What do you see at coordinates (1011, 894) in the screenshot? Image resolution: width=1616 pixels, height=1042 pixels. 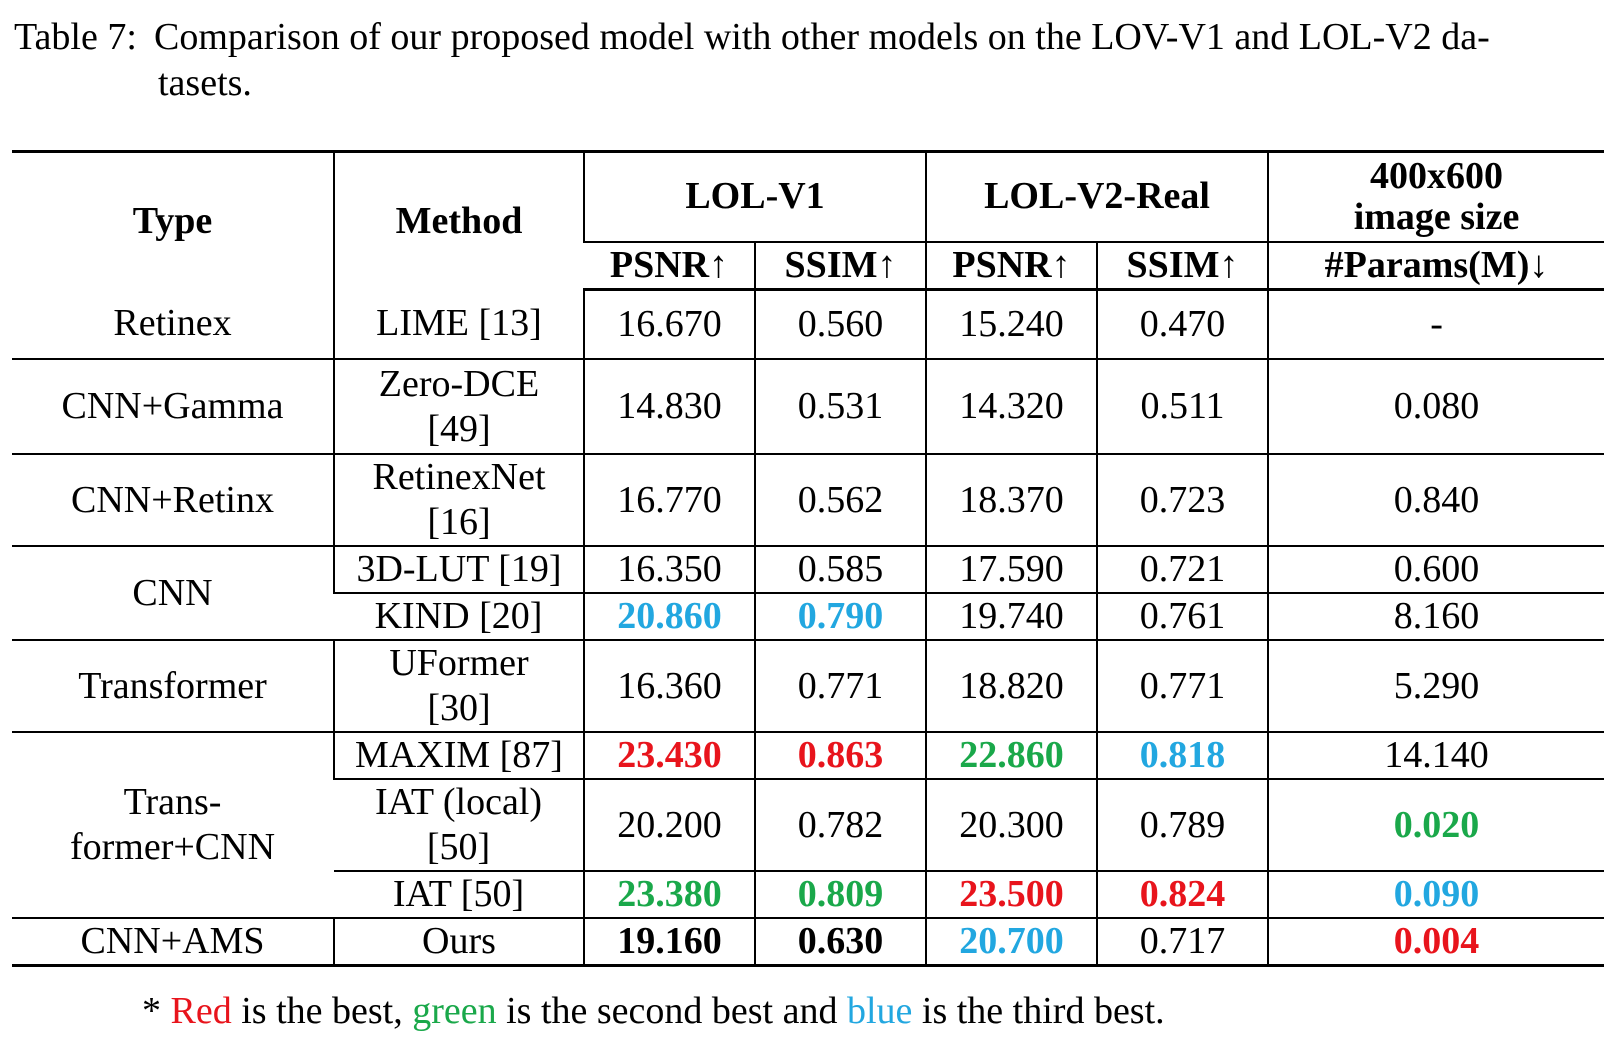 I see `cell-v2-psnr: 23.500` at bounding box center [1011, 894].